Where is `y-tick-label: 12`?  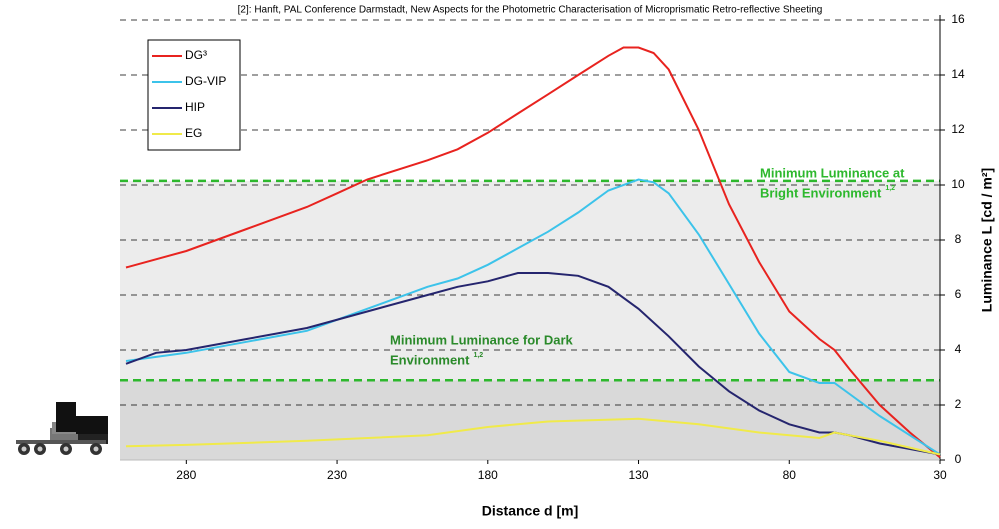
y-tick-label: 12 is located at coordinates (958, 129).